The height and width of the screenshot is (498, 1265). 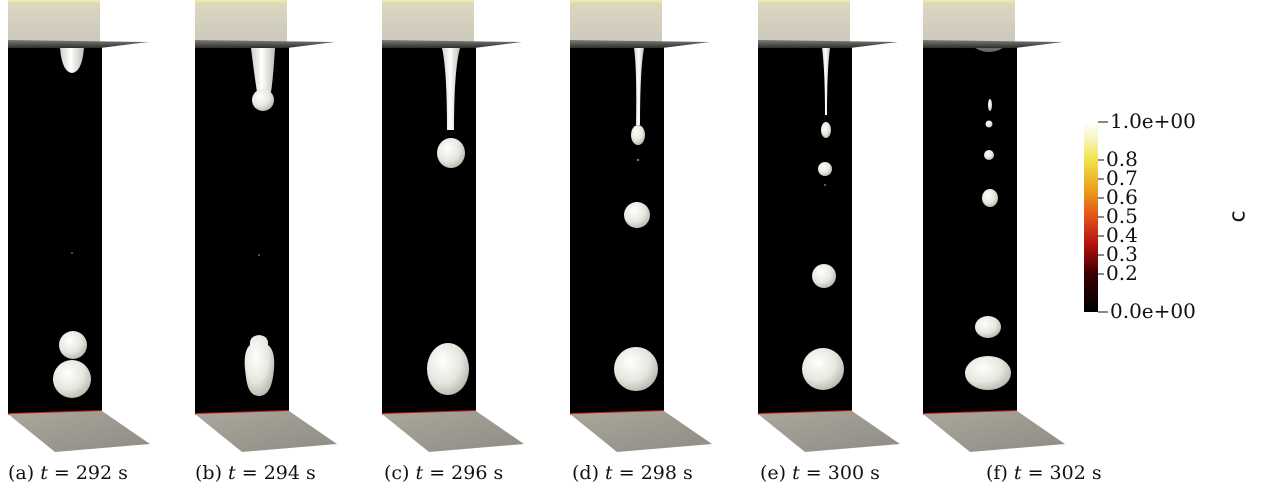 I want to click on colorbar-tick-label: 0.8, so click(x=1122, y=159).